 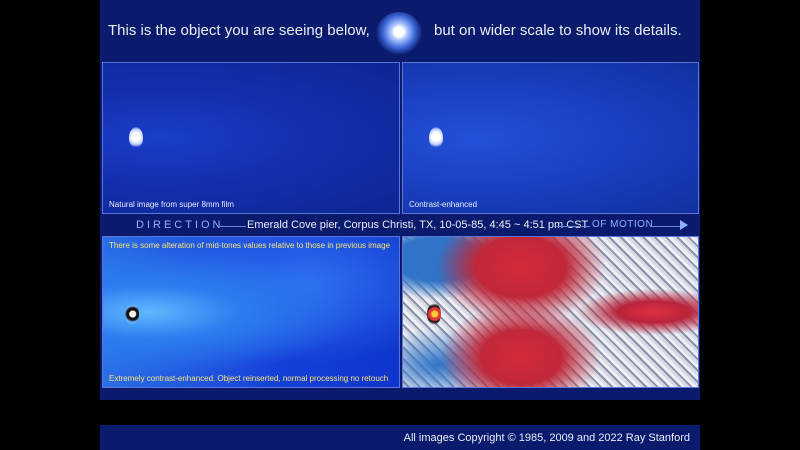 What do you see at coordinates (550, 138) in the screenshot?
I see `contrast-enhanced-panel: Contrast-enhanced` at bounding box center [550, 138].